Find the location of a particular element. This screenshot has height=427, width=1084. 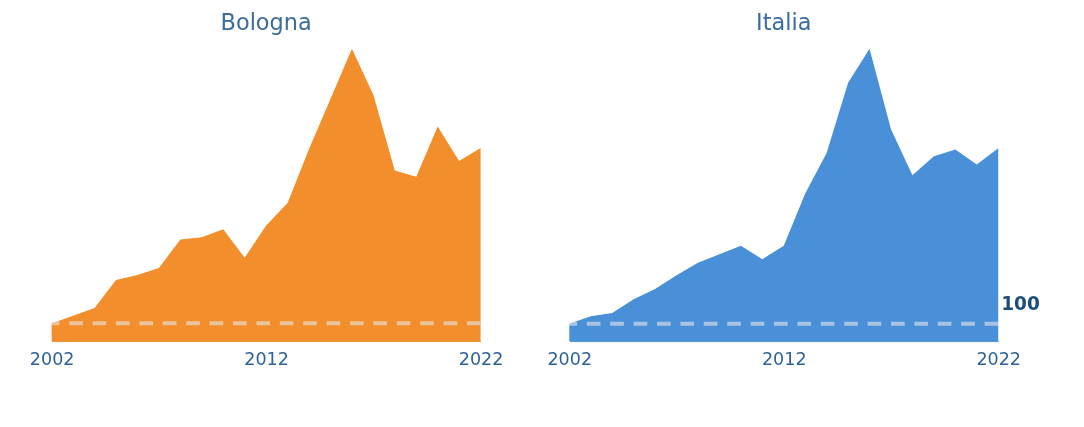

chart-title: Italia is located at coordinates (784, 22).